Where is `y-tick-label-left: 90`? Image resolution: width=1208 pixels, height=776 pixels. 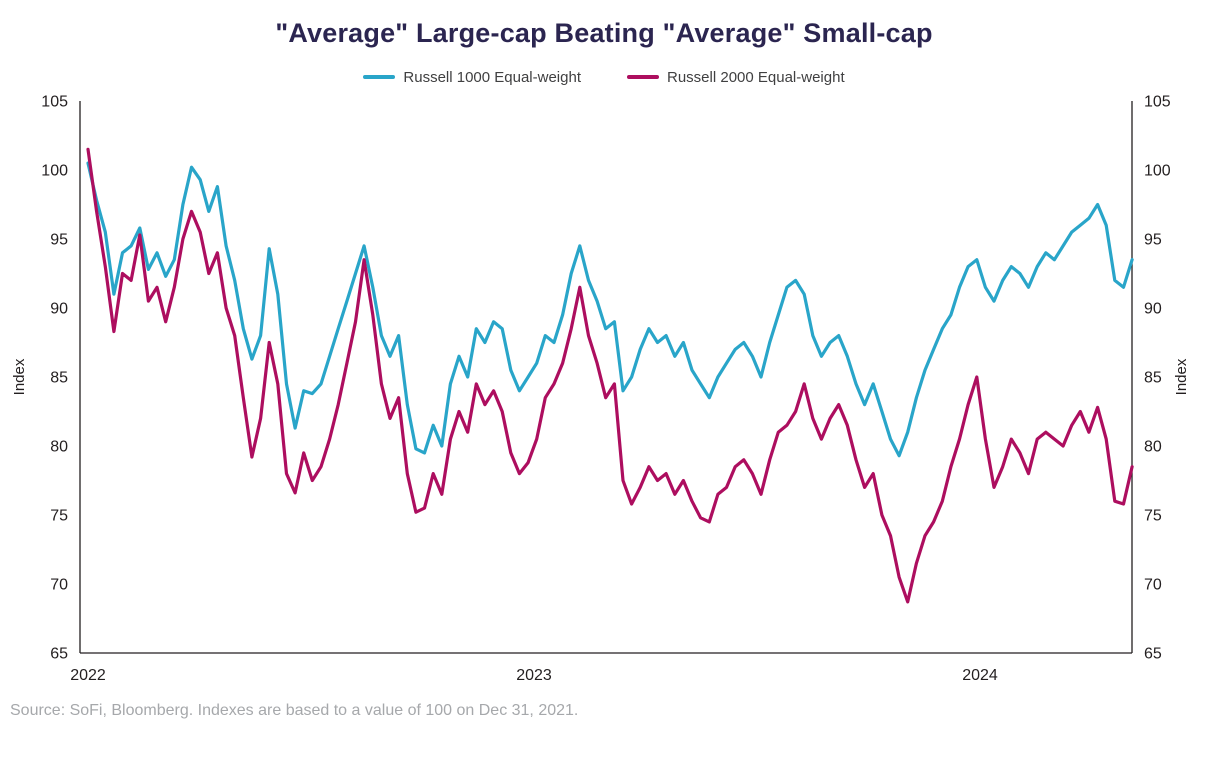 y-tick-label-left: 90 is located at coordinates (59, 309).